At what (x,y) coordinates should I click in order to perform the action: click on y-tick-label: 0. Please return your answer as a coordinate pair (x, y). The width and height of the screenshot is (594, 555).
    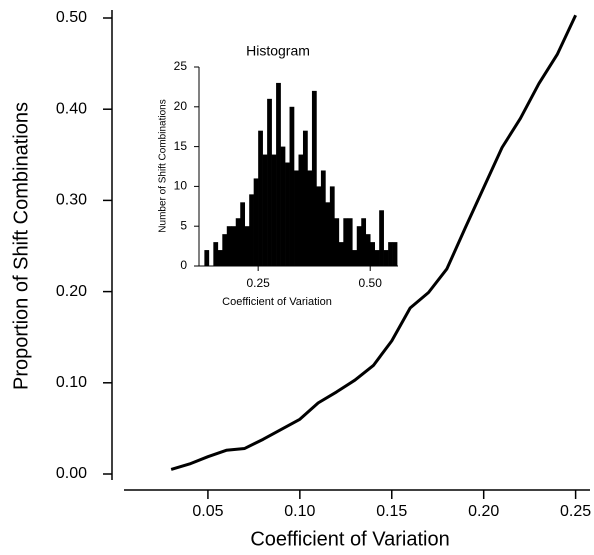
    Looking at the image, I should click on (183, 265).